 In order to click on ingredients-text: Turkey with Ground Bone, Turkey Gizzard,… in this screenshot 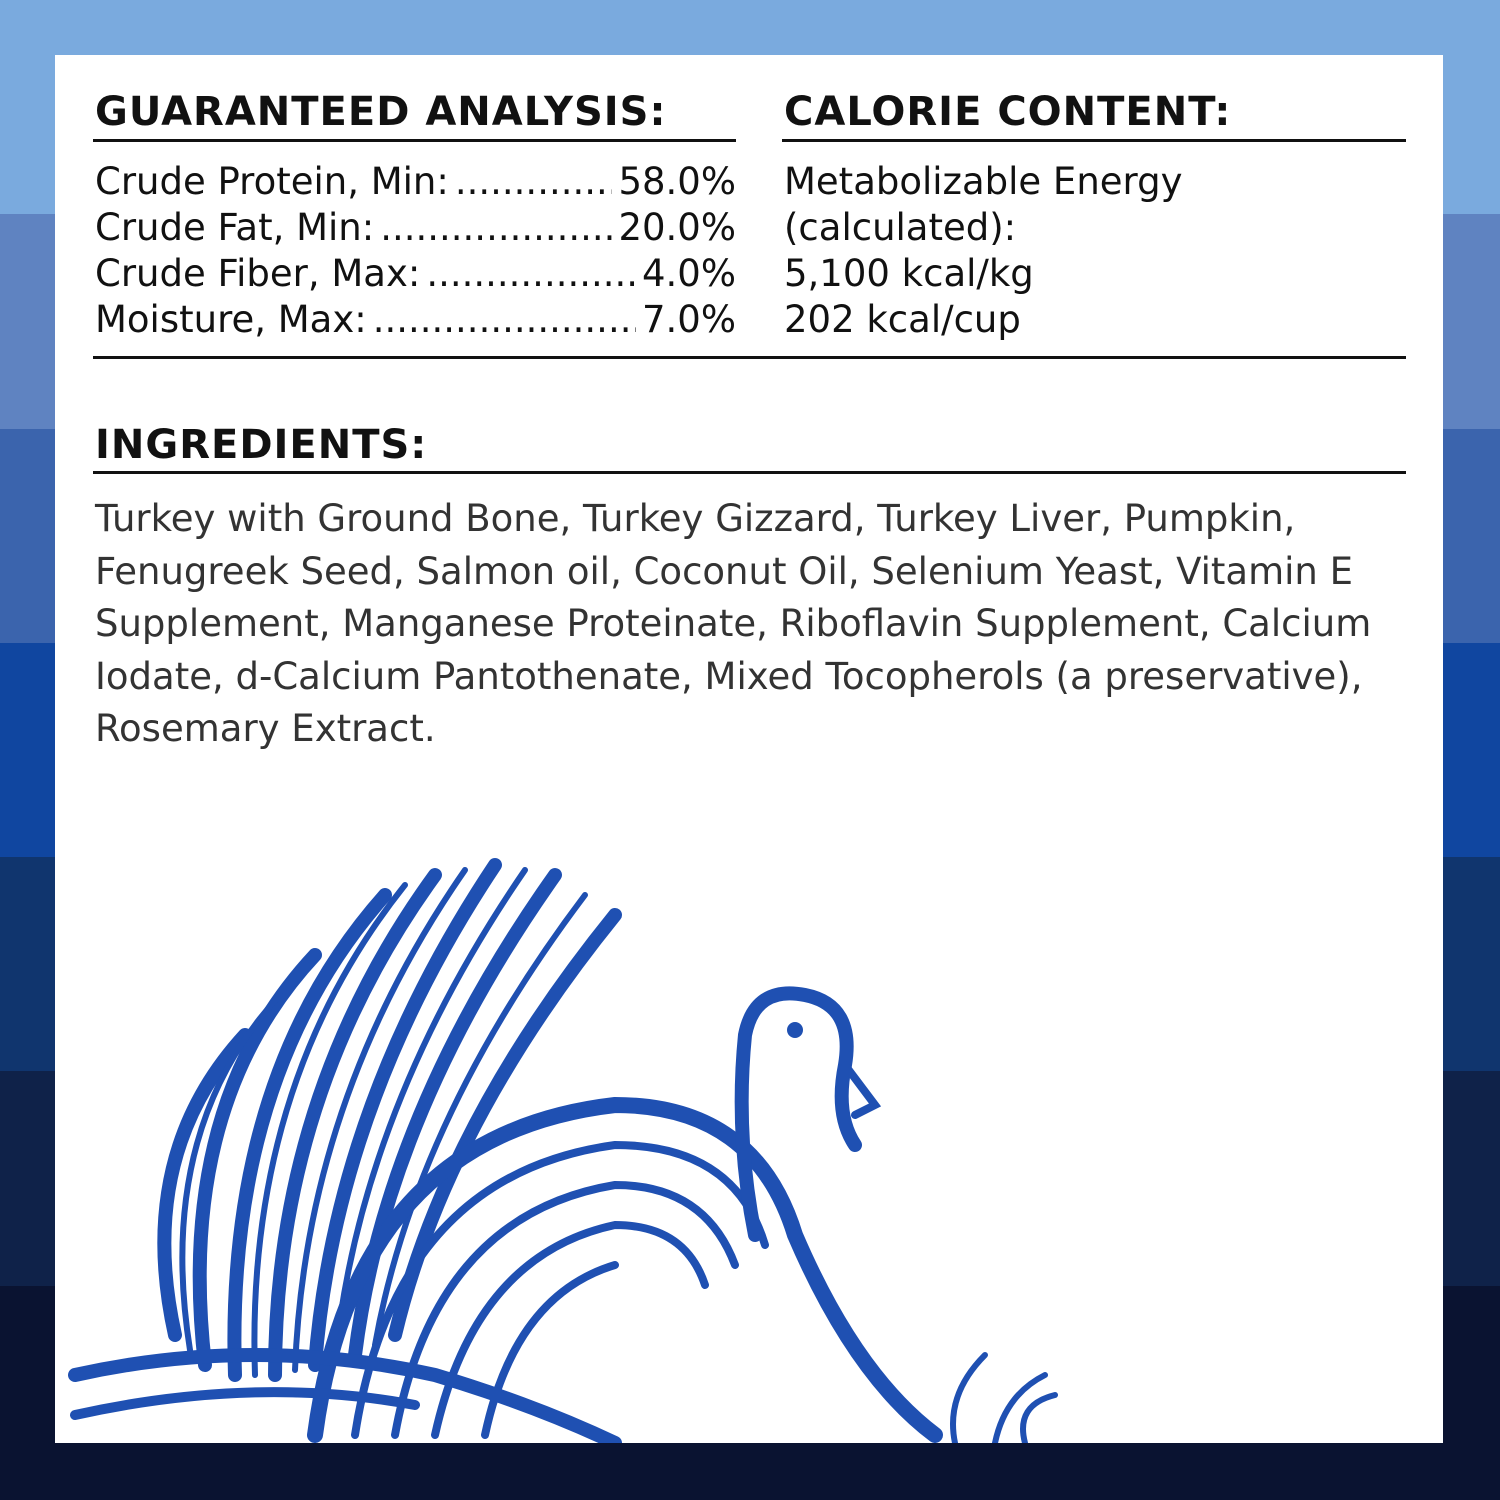, I will do `click(733, 623)`.